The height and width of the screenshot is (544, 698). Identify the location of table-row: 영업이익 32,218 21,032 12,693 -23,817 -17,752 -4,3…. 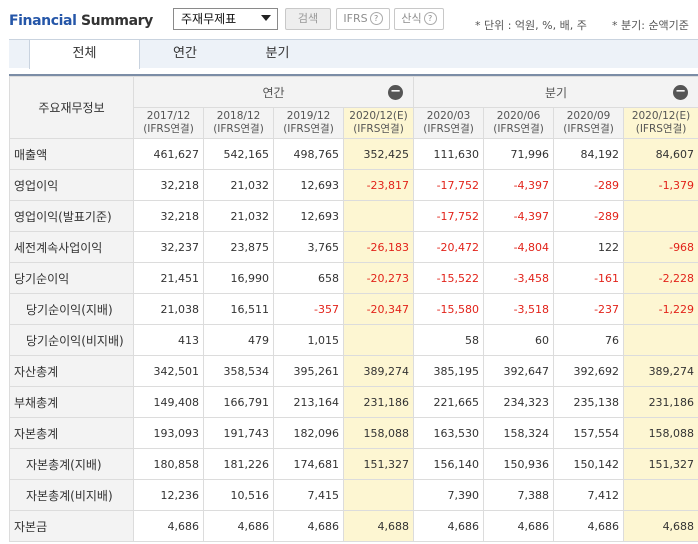
(353, 185).